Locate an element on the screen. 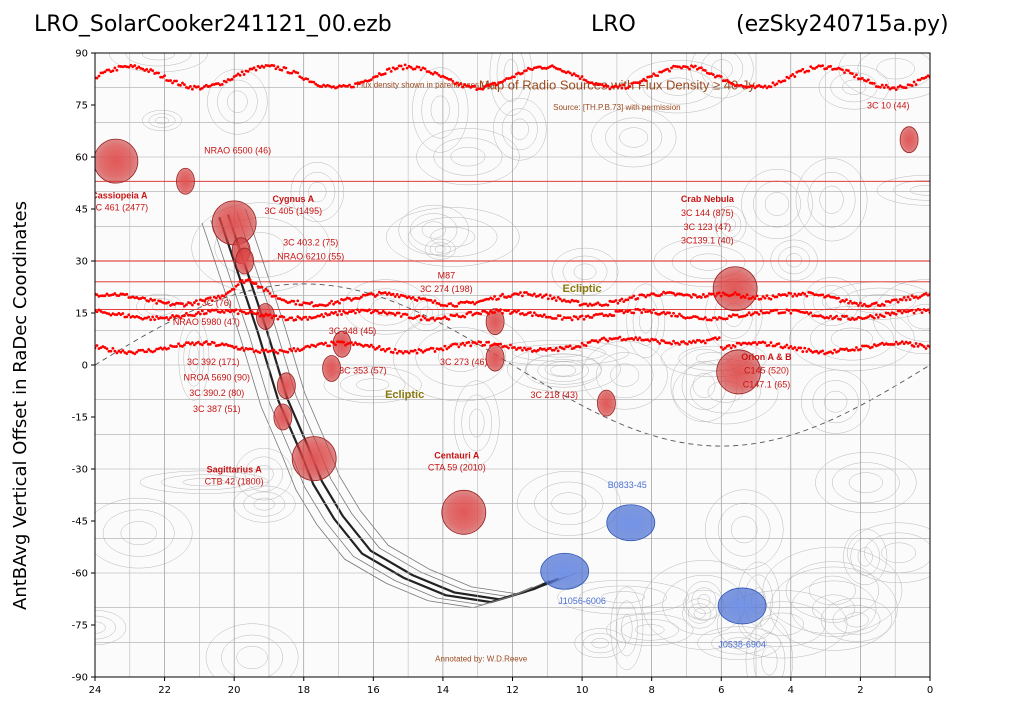 The width and height of the screenshot is (1024, 722). title-script: (ezSky240715a.py) is located at coordinates (842, 24).